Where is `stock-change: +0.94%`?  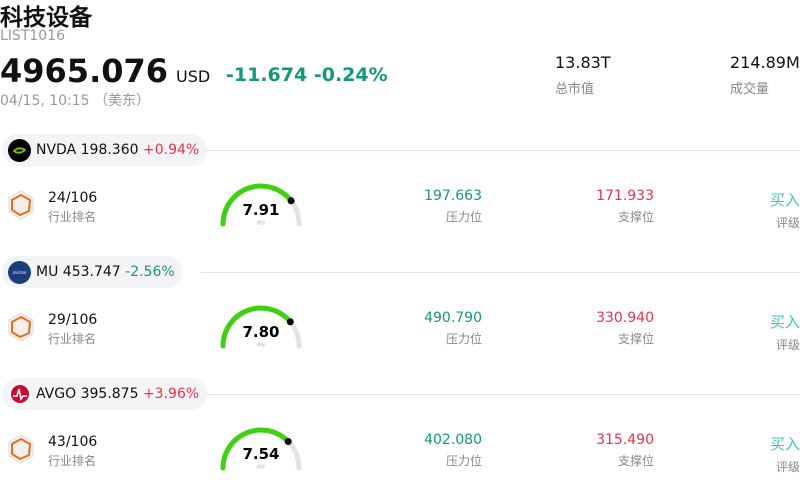
stock-change: +0.94% is located at coordinates (171, 150).